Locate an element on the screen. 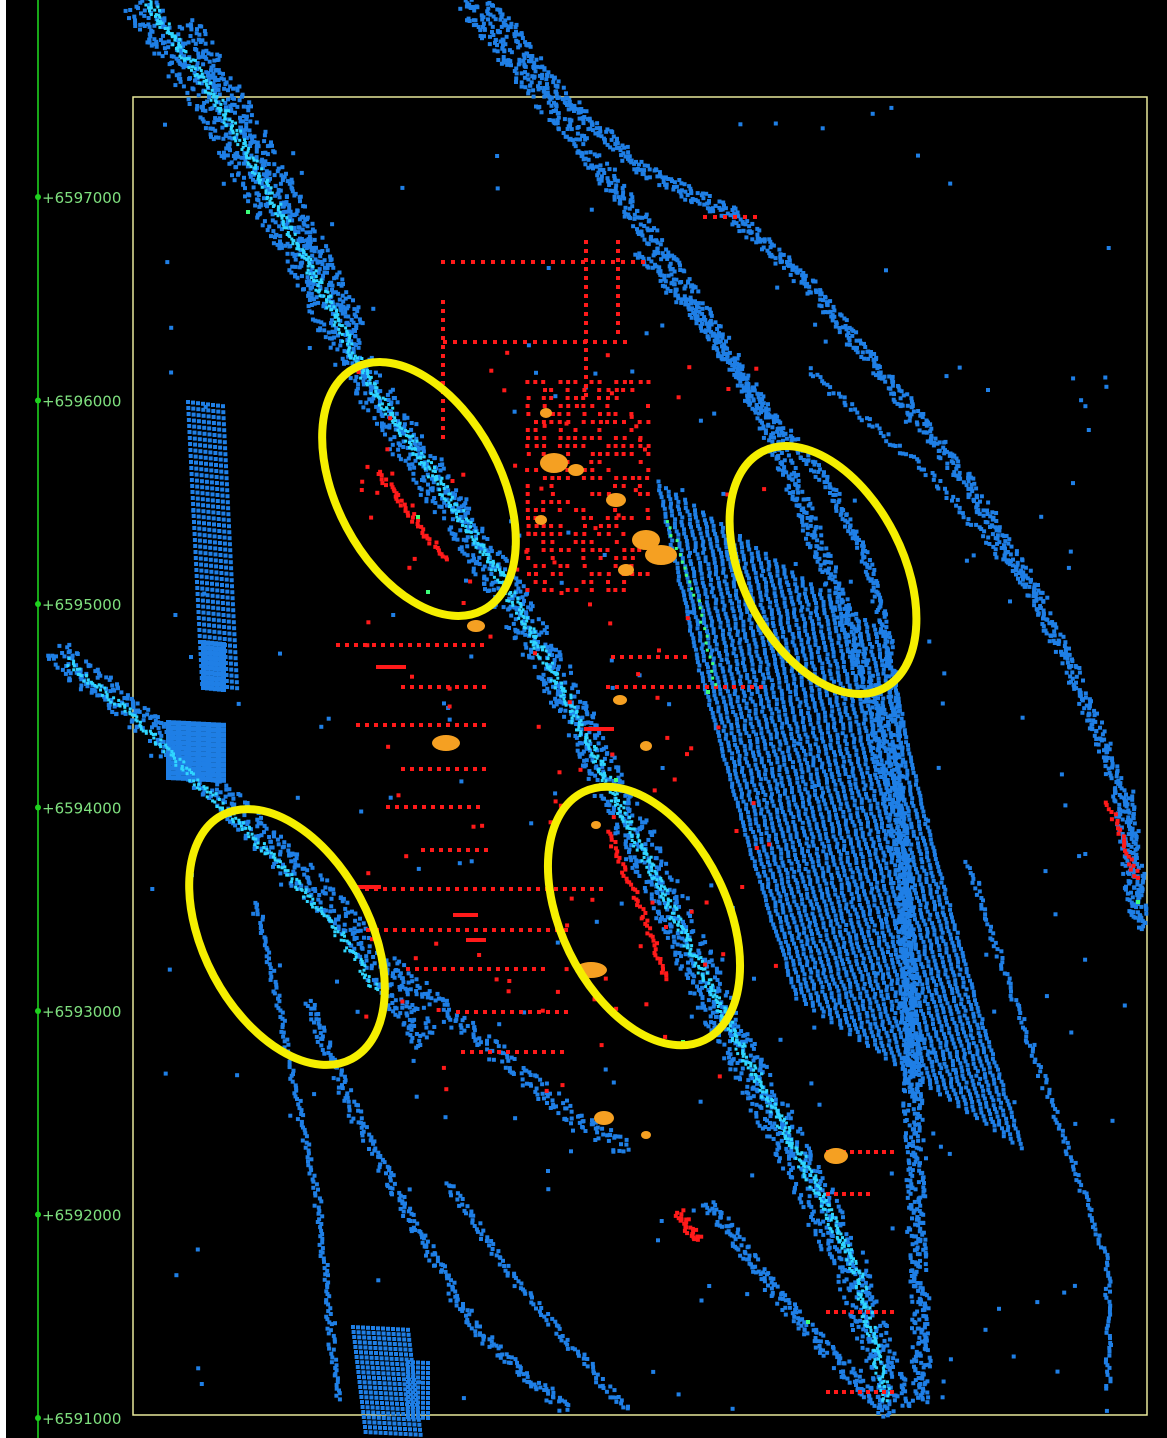  axis-tick-label: +6594000 is located at coordinates (81, 809).